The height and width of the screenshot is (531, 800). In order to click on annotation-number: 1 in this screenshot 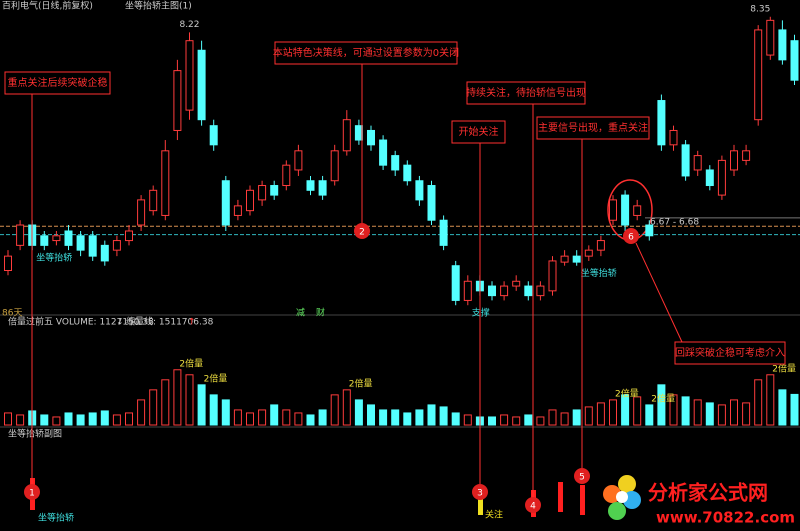, I will do `click(32, 494)`.